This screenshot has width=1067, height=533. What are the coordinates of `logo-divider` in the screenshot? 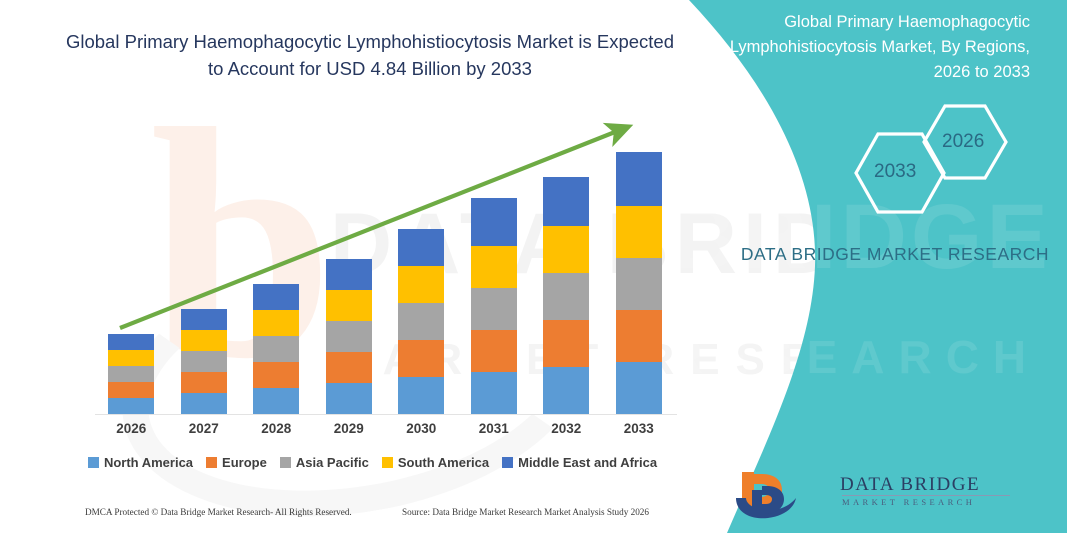 It's located at (926, 495).